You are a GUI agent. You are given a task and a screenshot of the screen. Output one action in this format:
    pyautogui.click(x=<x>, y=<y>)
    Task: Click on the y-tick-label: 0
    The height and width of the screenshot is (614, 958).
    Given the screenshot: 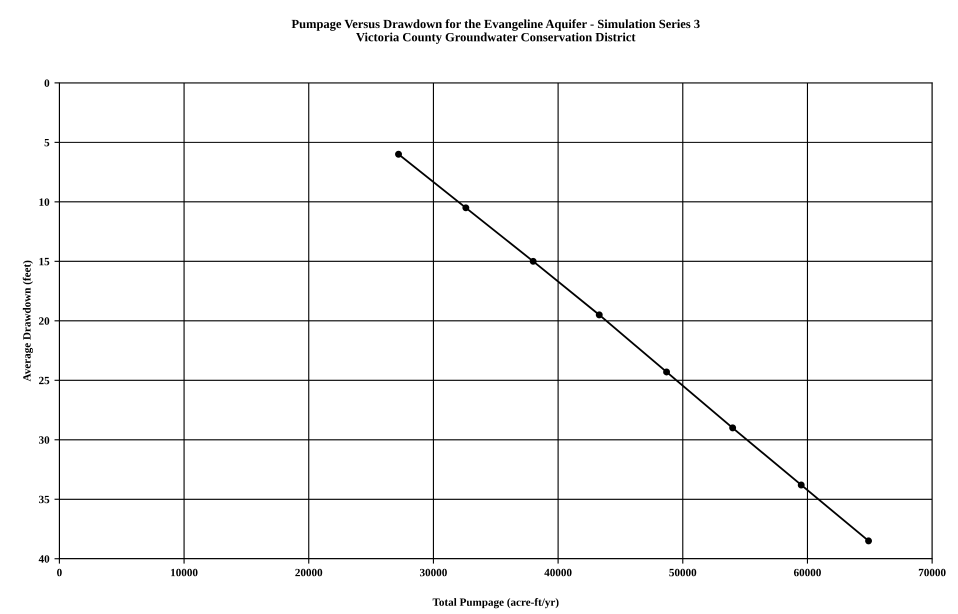 What is the action you would take?
    pyautogui.click(x=47, y=83)
    